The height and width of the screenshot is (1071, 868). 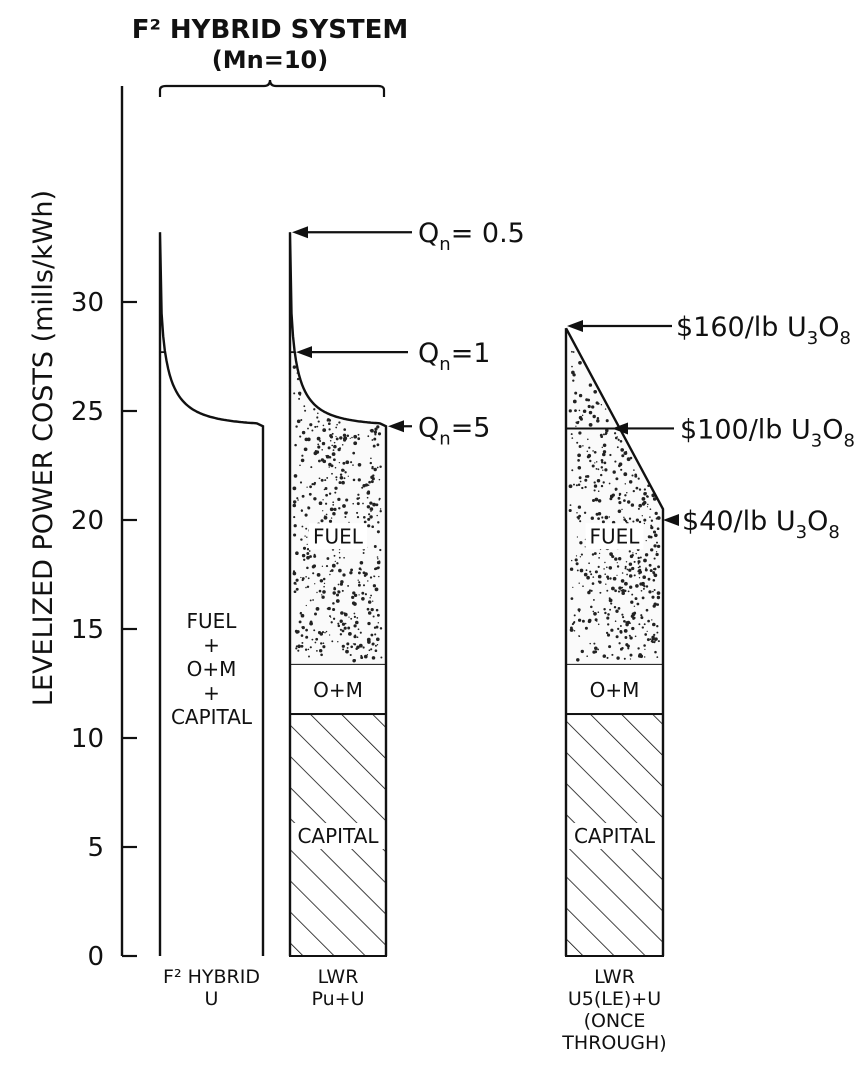 I want to click on y-tick-label: 10, so click(x=87, y=739).